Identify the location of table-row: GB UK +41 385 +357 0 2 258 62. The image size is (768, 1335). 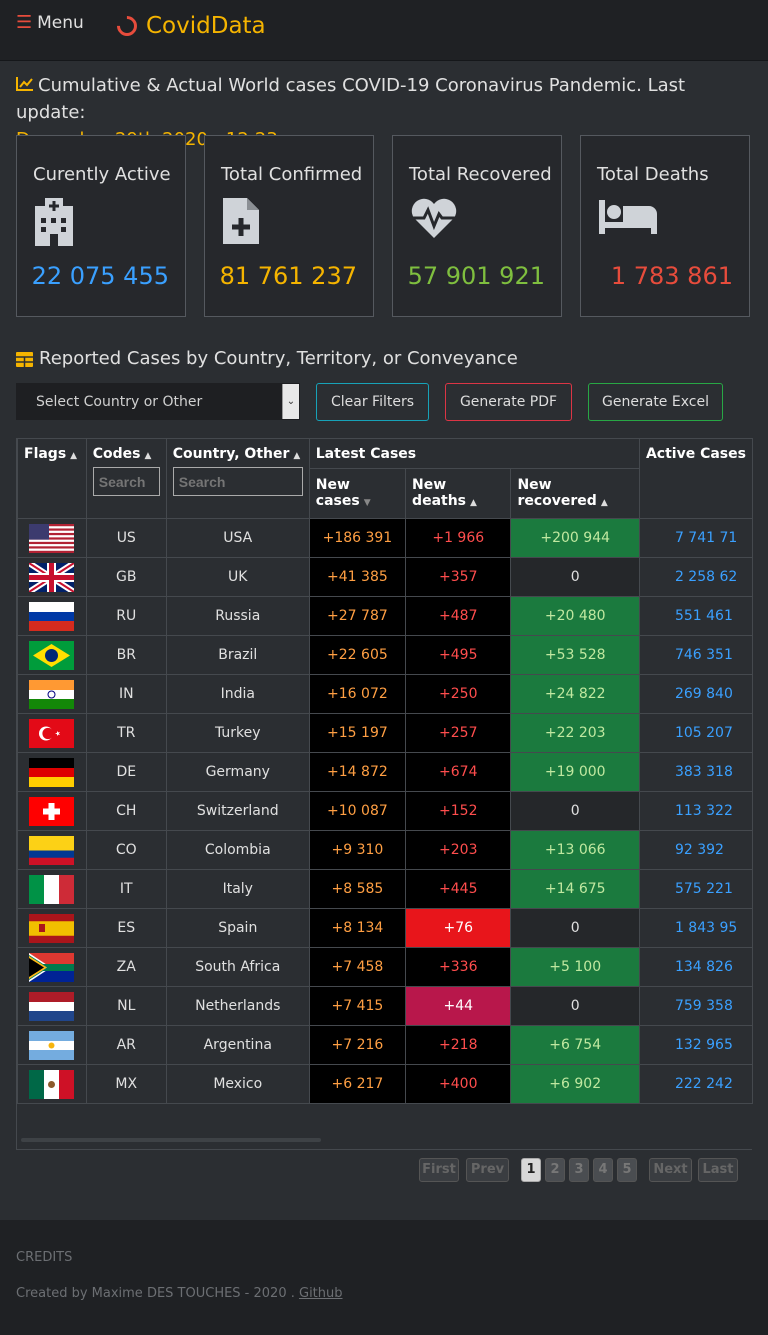
(385, 577).